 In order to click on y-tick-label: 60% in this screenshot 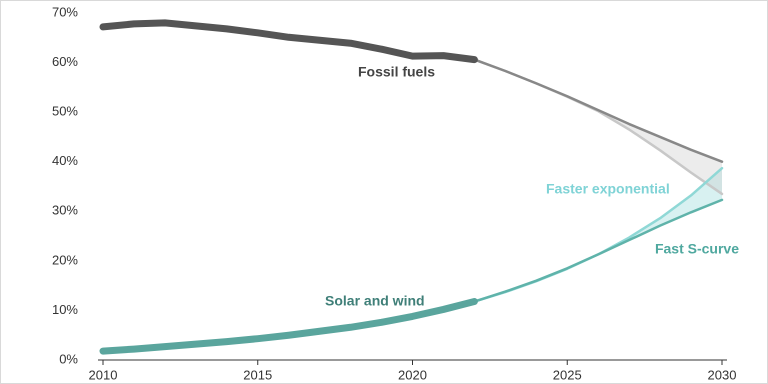, I will do `click(65, 61)`.